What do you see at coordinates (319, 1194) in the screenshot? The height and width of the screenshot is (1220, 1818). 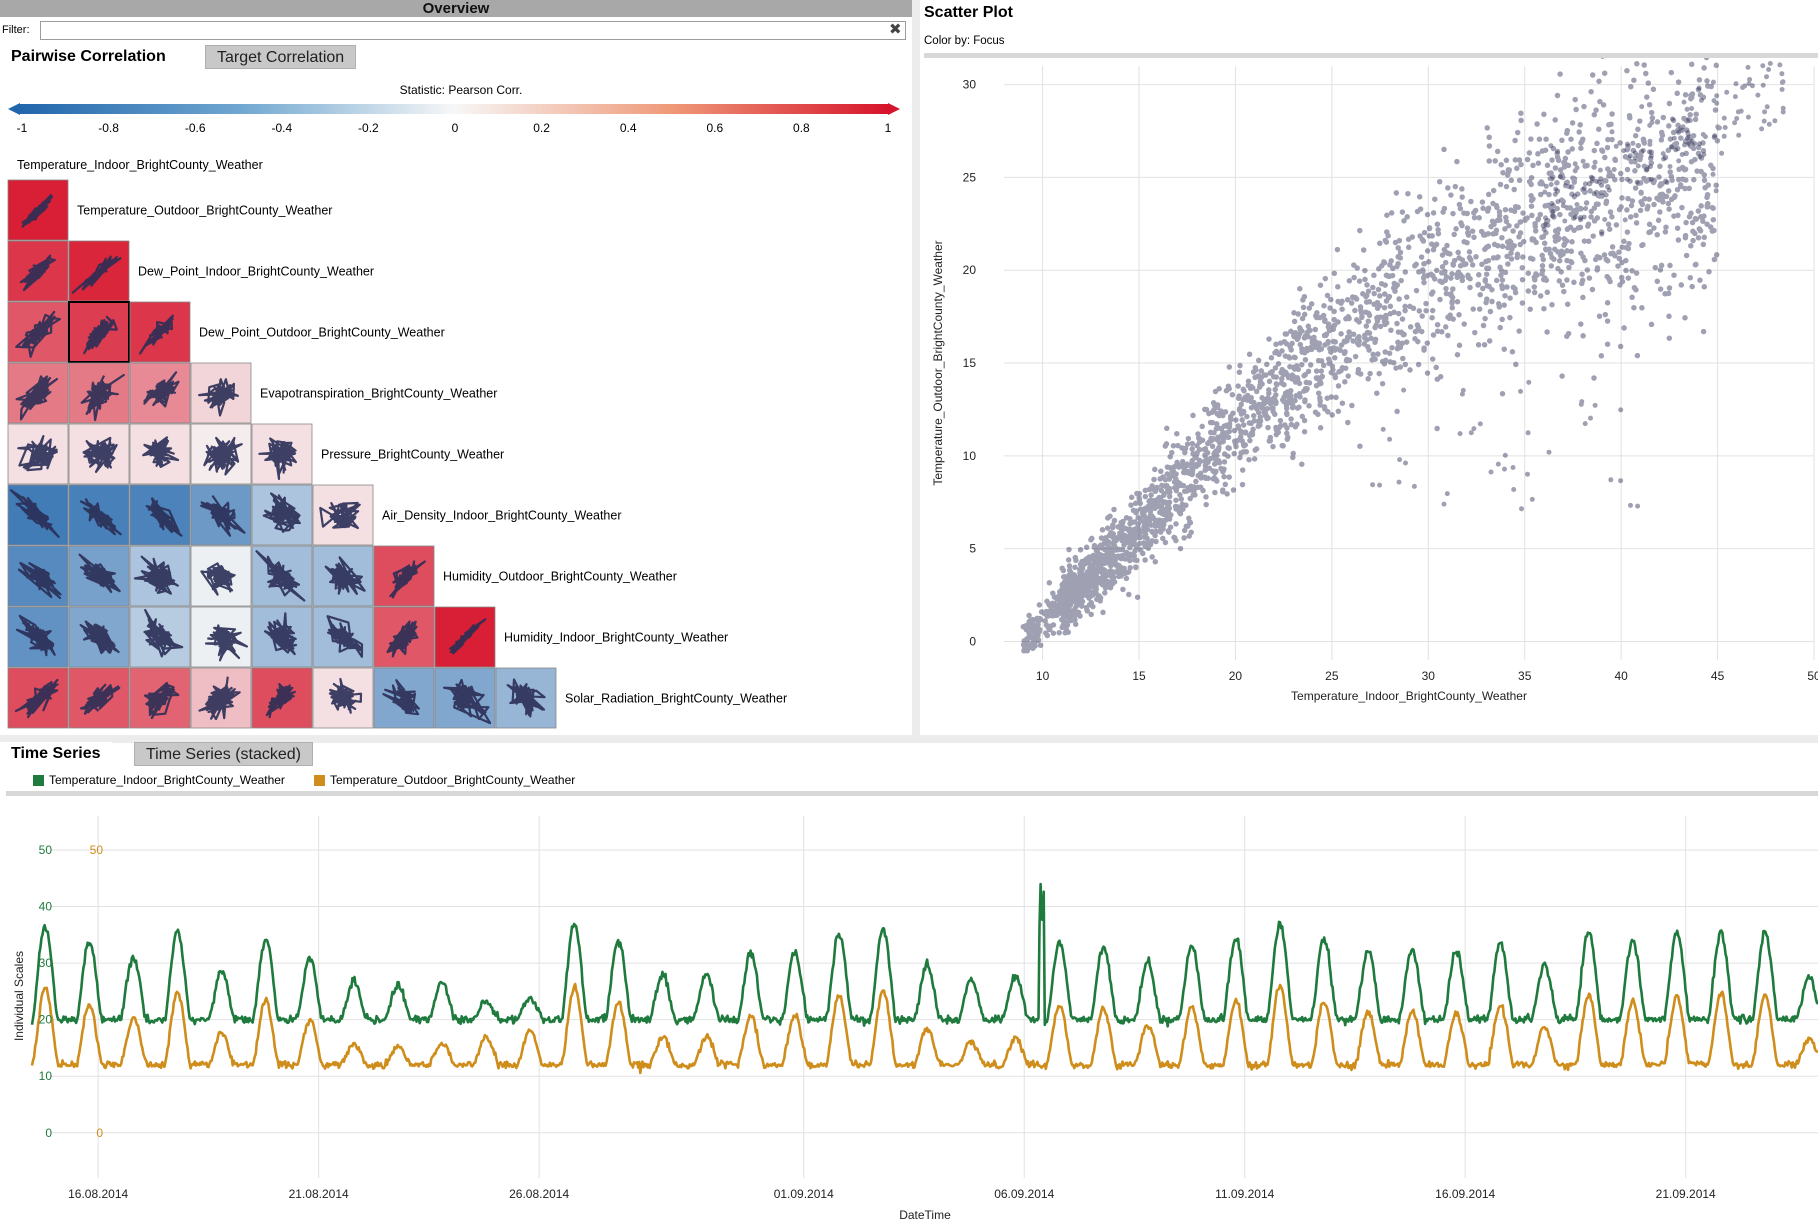 I see `ts-x-tick-label: 21.08.2014` at bounding box center [319, 1194].